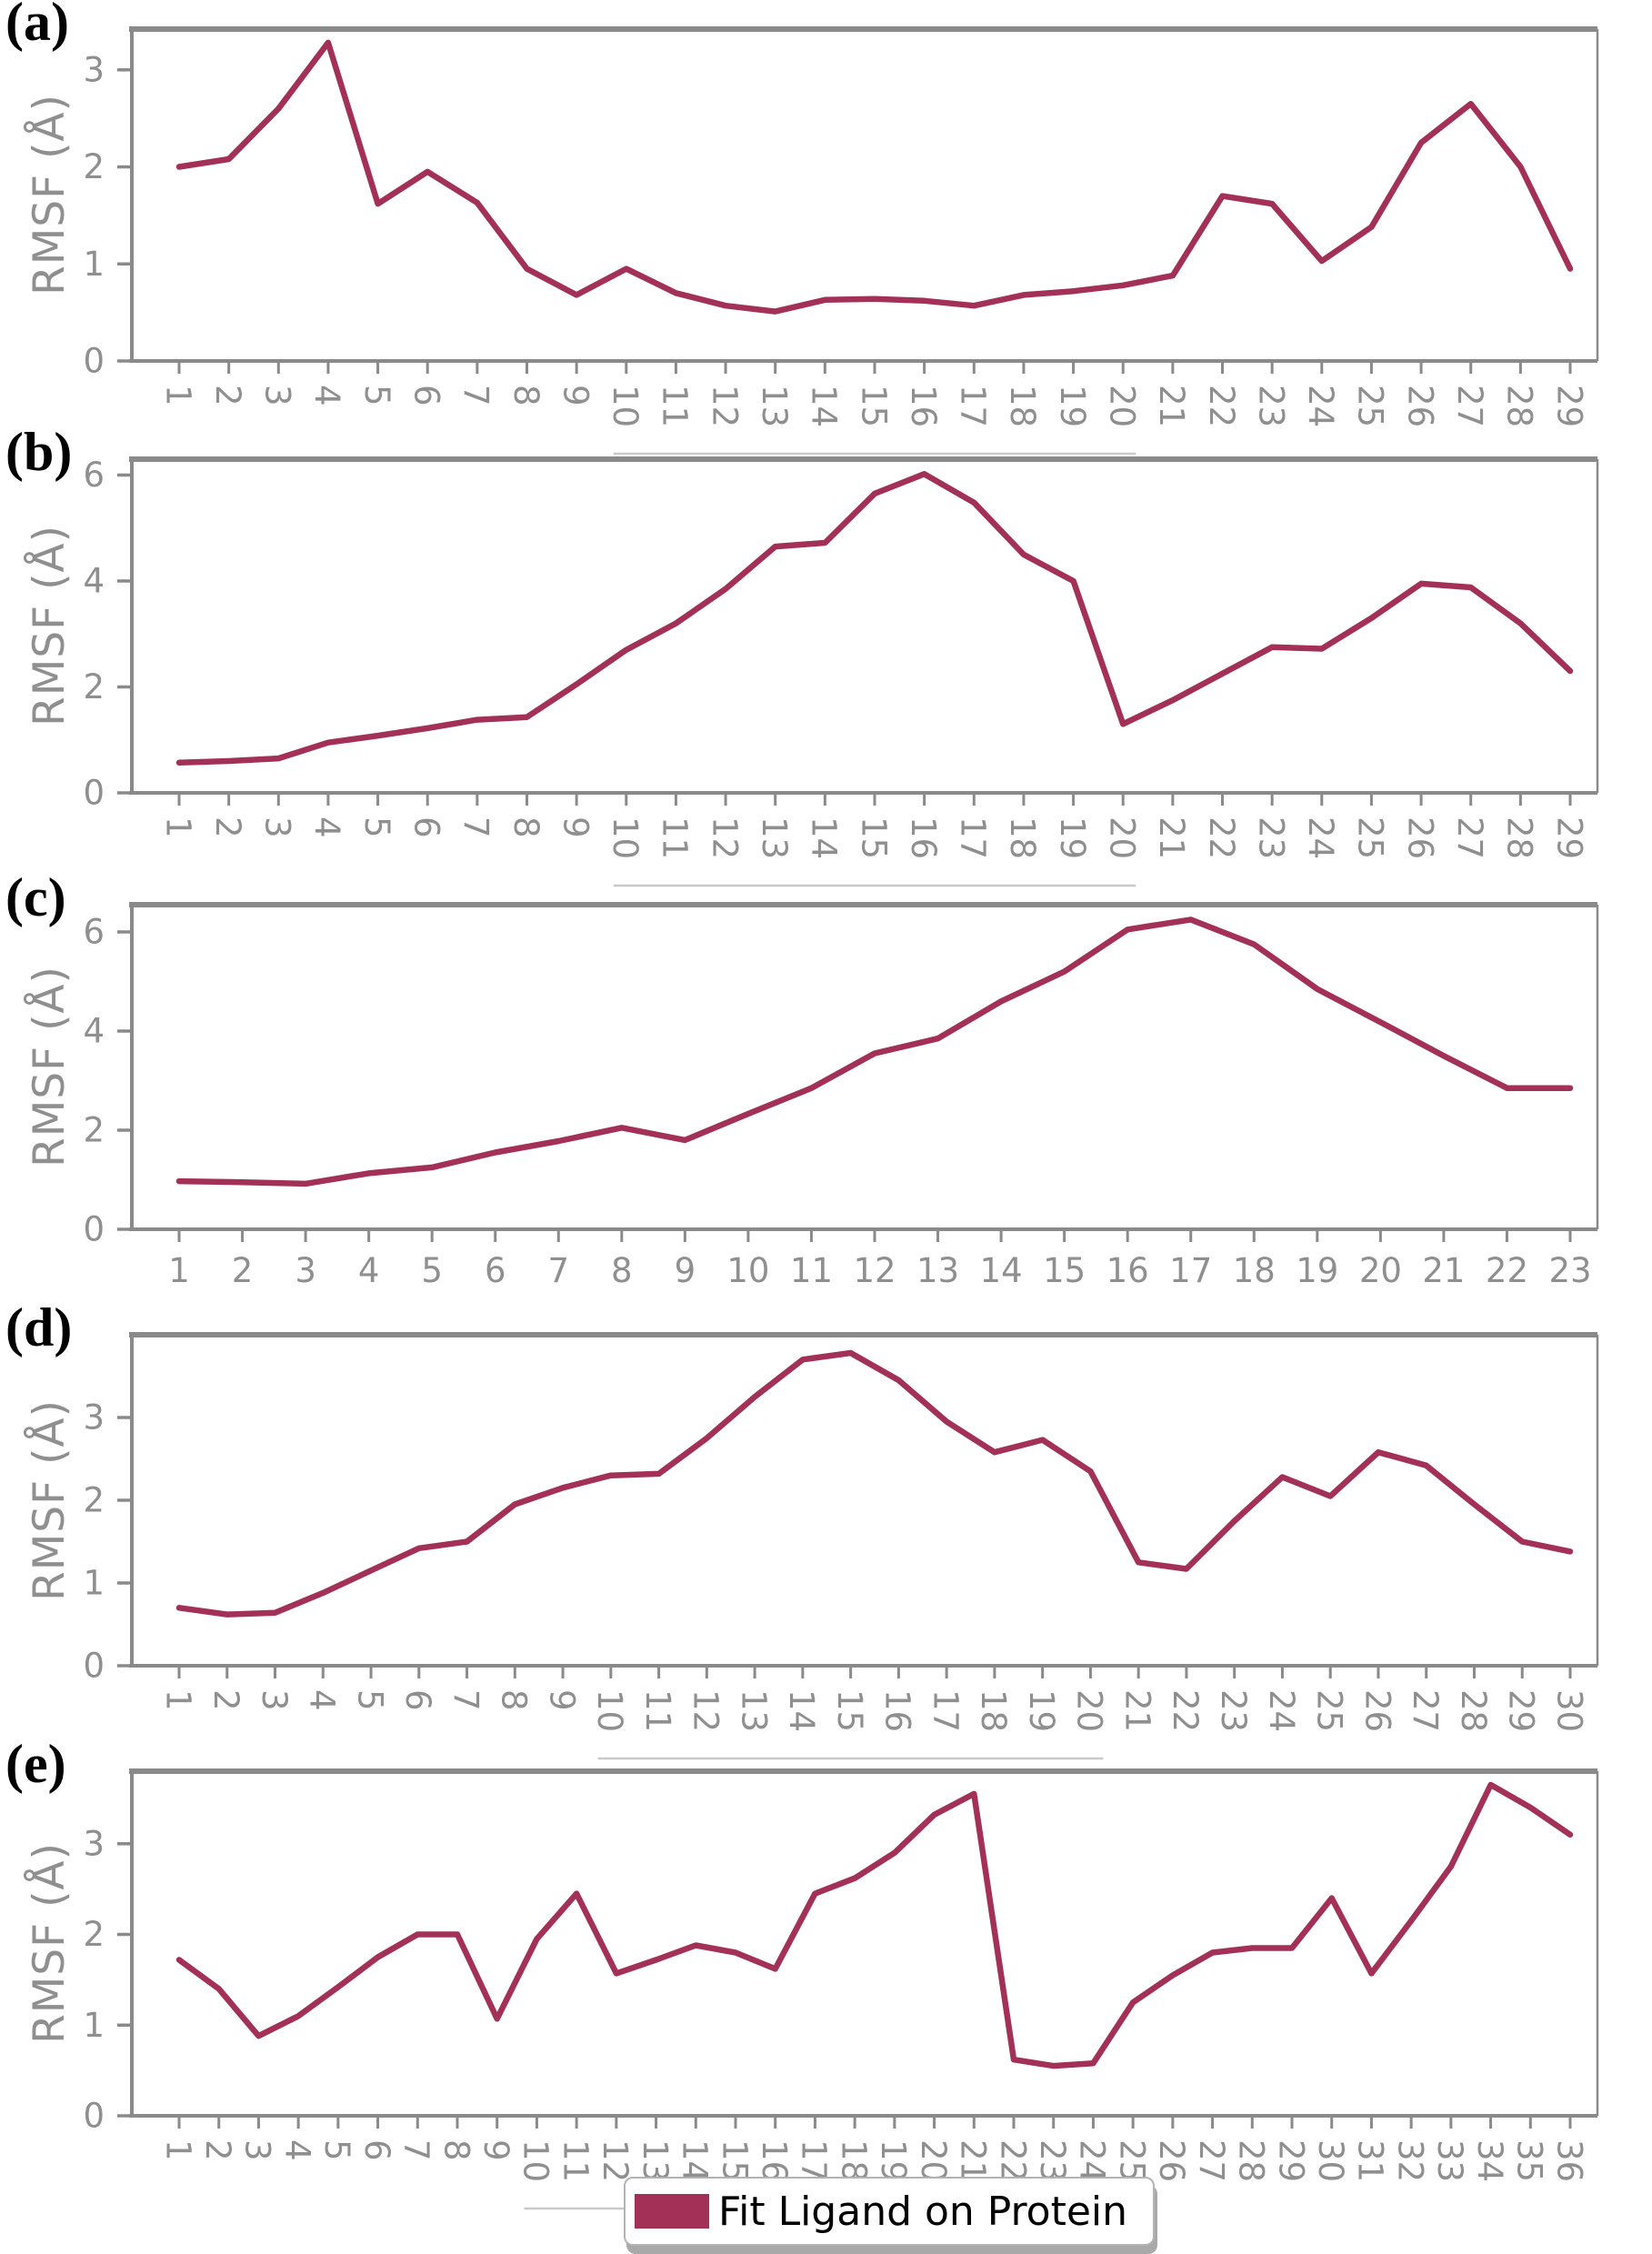 This screenshot has height=2254, width=1652. I want to click on svg-text: 15, so click(849, 1710).